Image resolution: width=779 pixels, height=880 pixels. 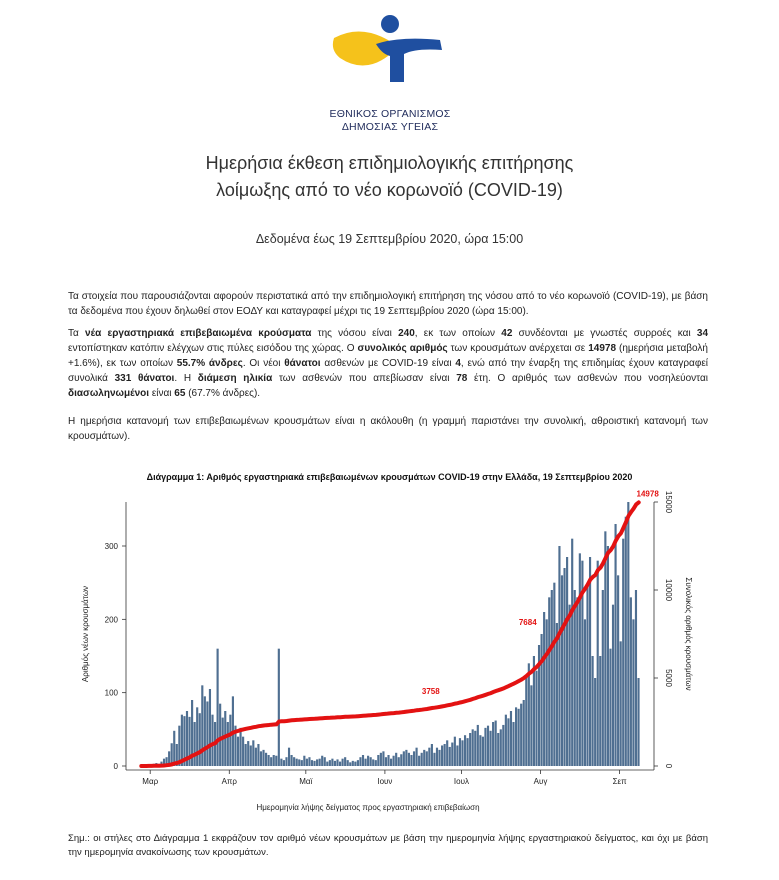 What do you see at coordinates (230, 781) in the screenshot?
I see `x-tick-label: Απρ` at bounding box center [230, 781].